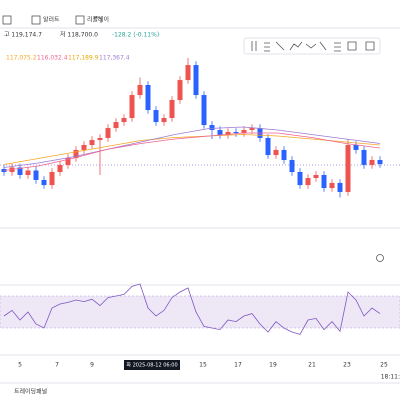  Describe the element at coordinates (21, 58) in the screenshot. I see `ma-legend-value: 117,075.2` at that location.